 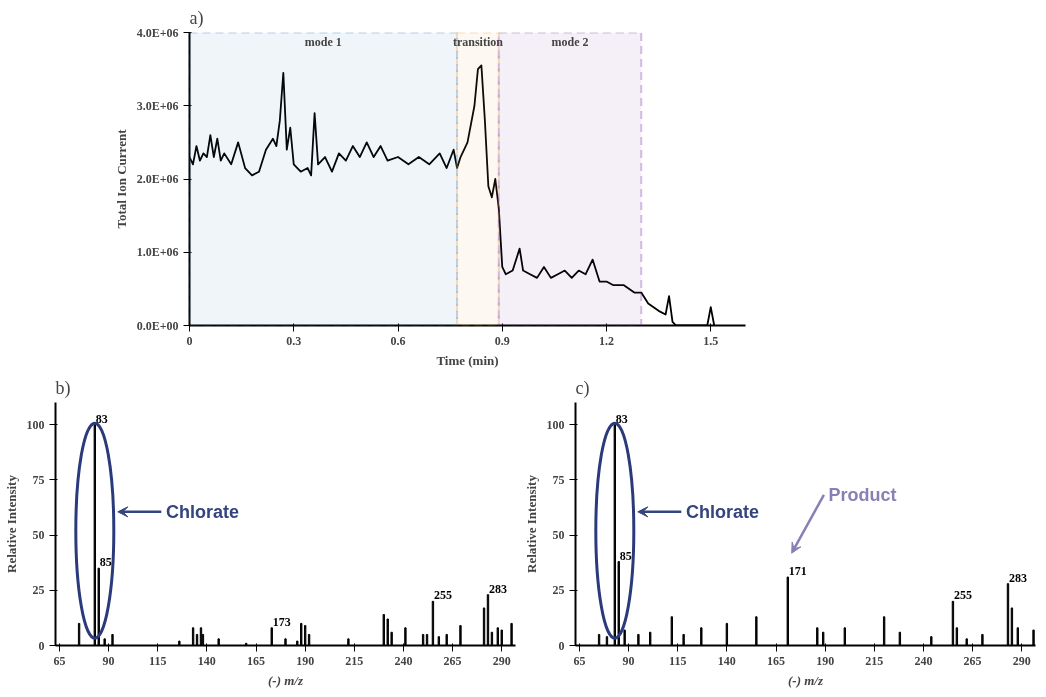 What do you see at coordinates (502, 340) in the screenshot?
I see `x-tick-label: 0.9` at bounding box center [502, 340].